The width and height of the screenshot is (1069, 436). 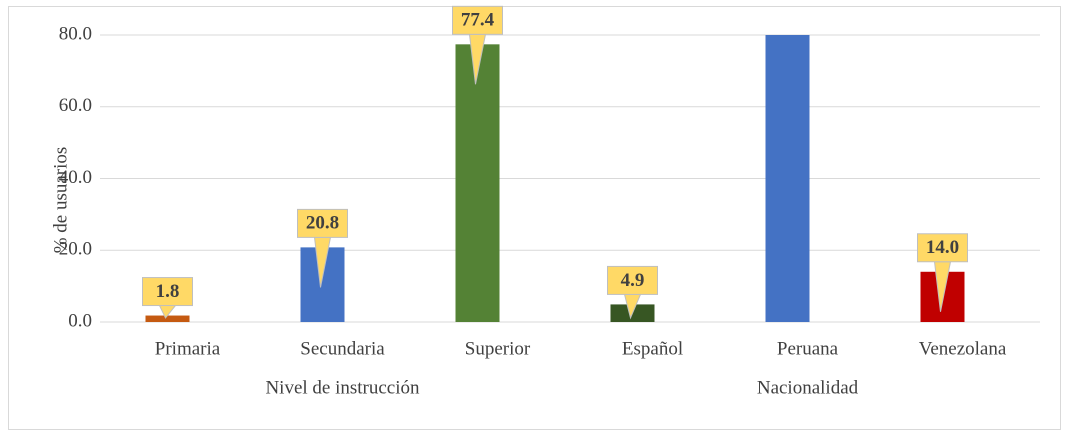 What do you see at coordinates (75, 177) in the screenshot?
I see `y-tick-label: 40.0` at bounding box center [75, 177].